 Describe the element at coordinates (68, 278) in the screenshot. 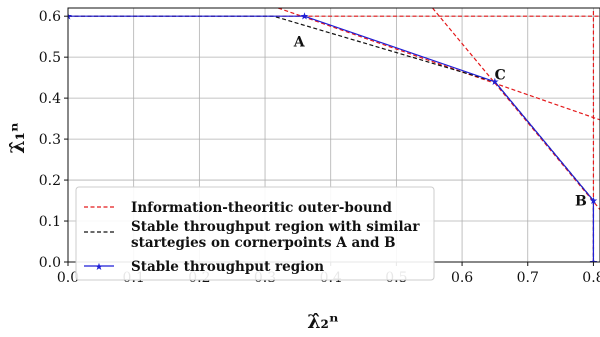

I see `x-tick-label-0: 0.0` at that location.